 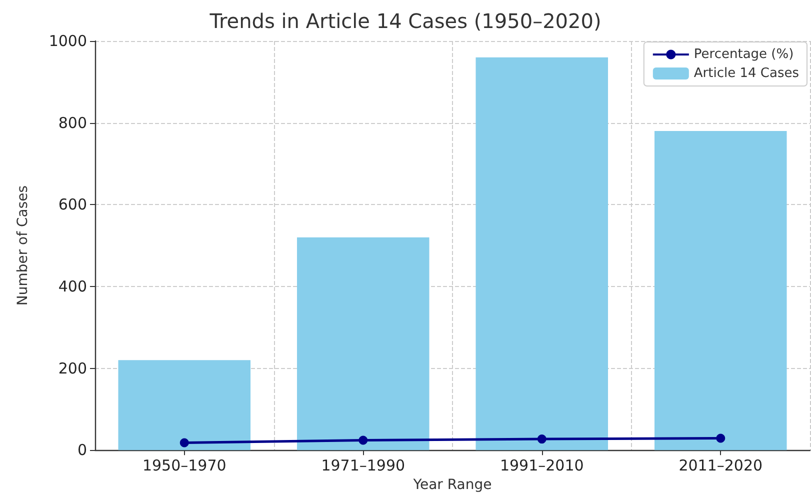 What do you see at coordinates (72, 286) in the screenshot?
I see `y-tick-label: 400` at bounding box center [72, 286].